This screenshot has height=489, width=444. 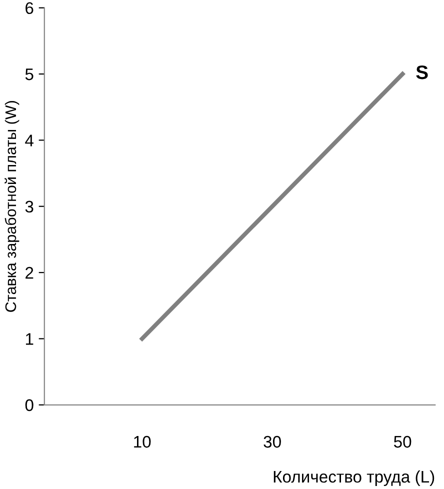 I want to click on y-tick-label: 2, so click(x=30, y=272).